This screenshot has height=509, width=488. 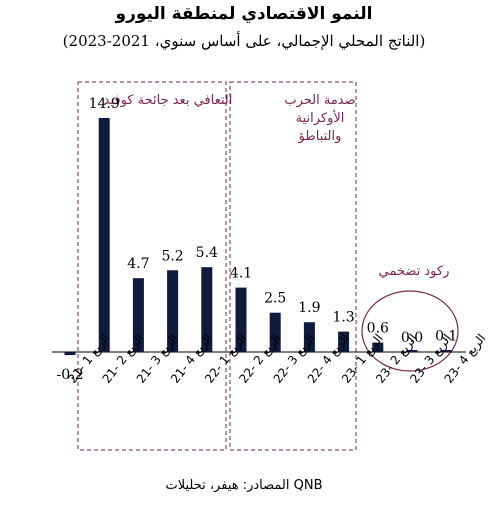 I want to click on value-label-12: 0.1, so click(x=446, y=336).